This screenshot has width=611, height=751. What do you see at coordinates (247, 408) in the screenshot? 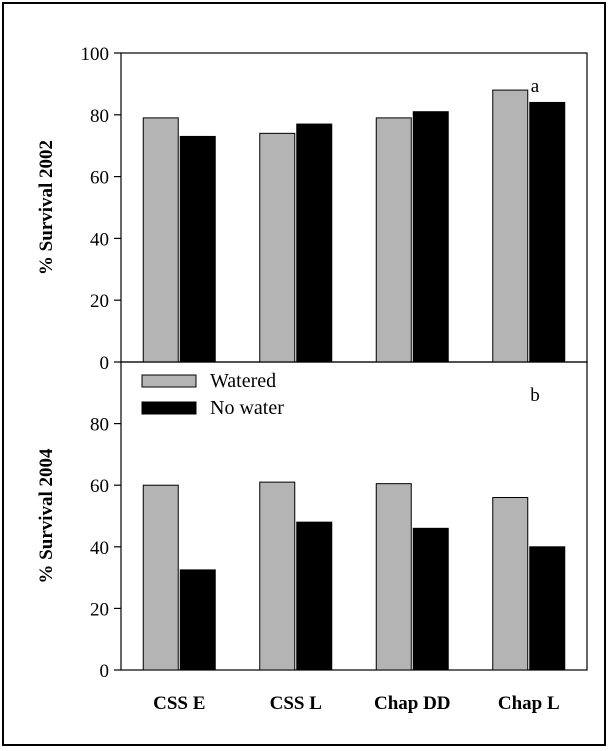
I see `legend-label-1: No water` at bounding box center [247, 408].